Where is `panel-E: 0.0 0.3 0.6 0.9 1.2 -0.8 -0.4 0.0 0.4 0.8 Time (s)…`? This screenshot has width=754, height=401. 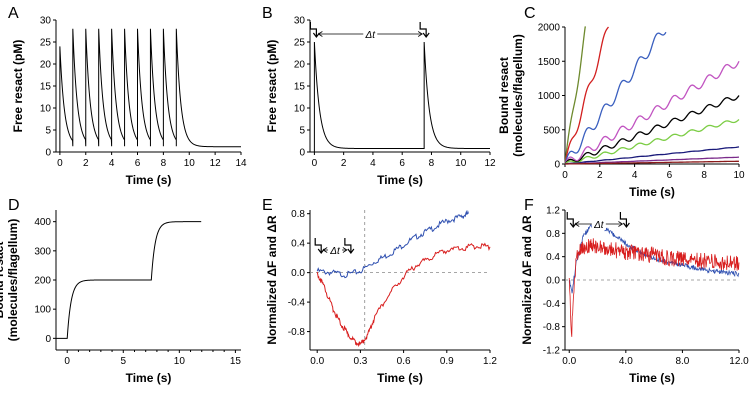 panel-E: 0.0 0.3 0.6 0.9 1.2 -0.8 -0.4 0.0 0.4 0.8 Time (s)… is located at coordinates (379, 291).